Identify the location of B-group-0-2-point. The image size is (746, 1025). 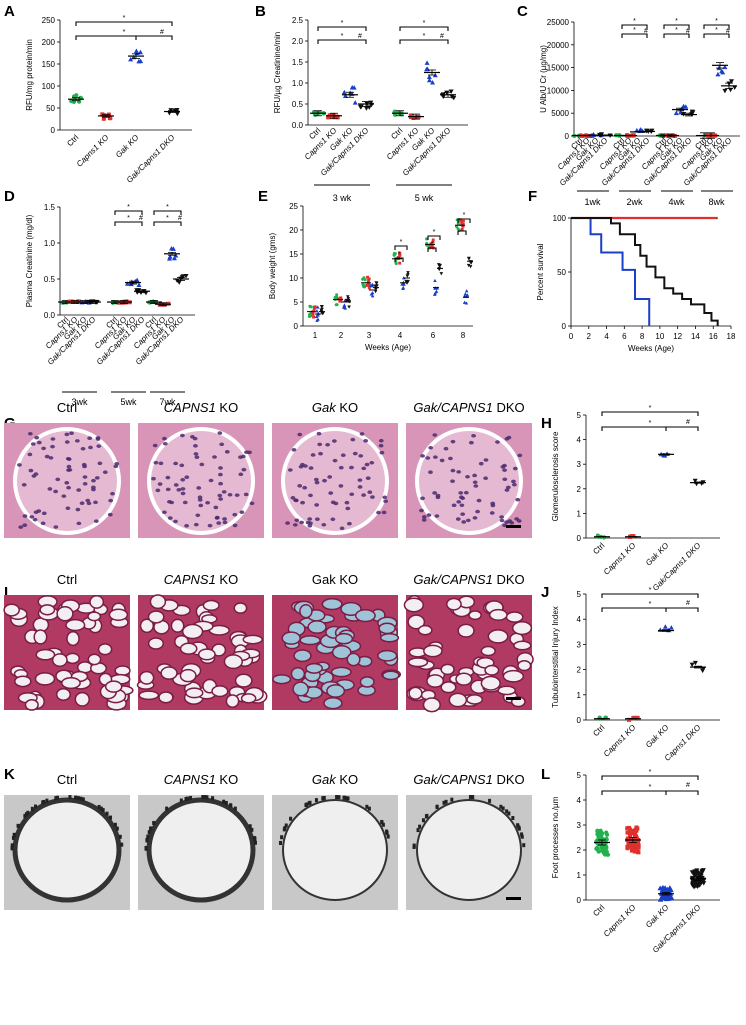
(355, 102).